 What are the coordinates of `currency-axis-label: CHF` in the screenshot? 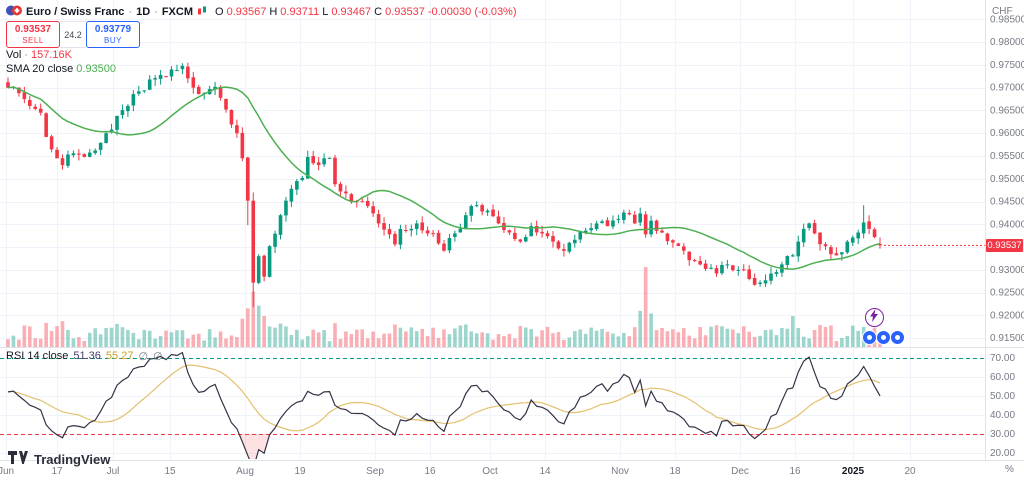 It's located at (1002, 11).